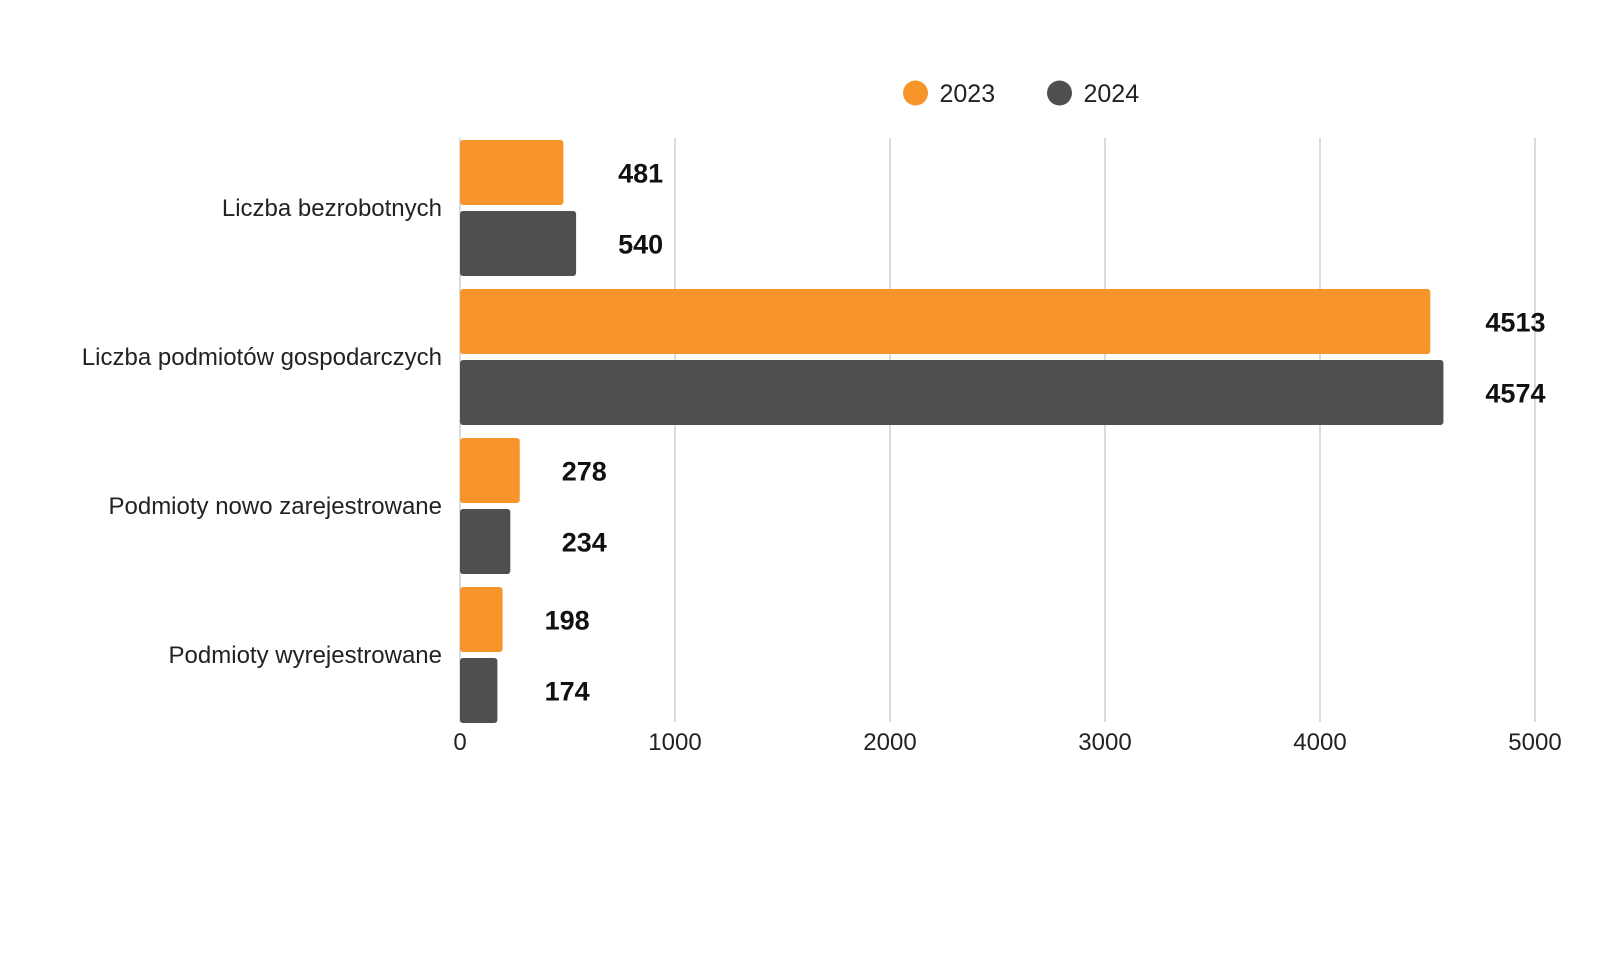 Image resolution: width=1600 pixels, height=960 pixels. Describe the element at coordinates (889, 742) in the screenshot. I see `x-tick-label: 2000` at that location.